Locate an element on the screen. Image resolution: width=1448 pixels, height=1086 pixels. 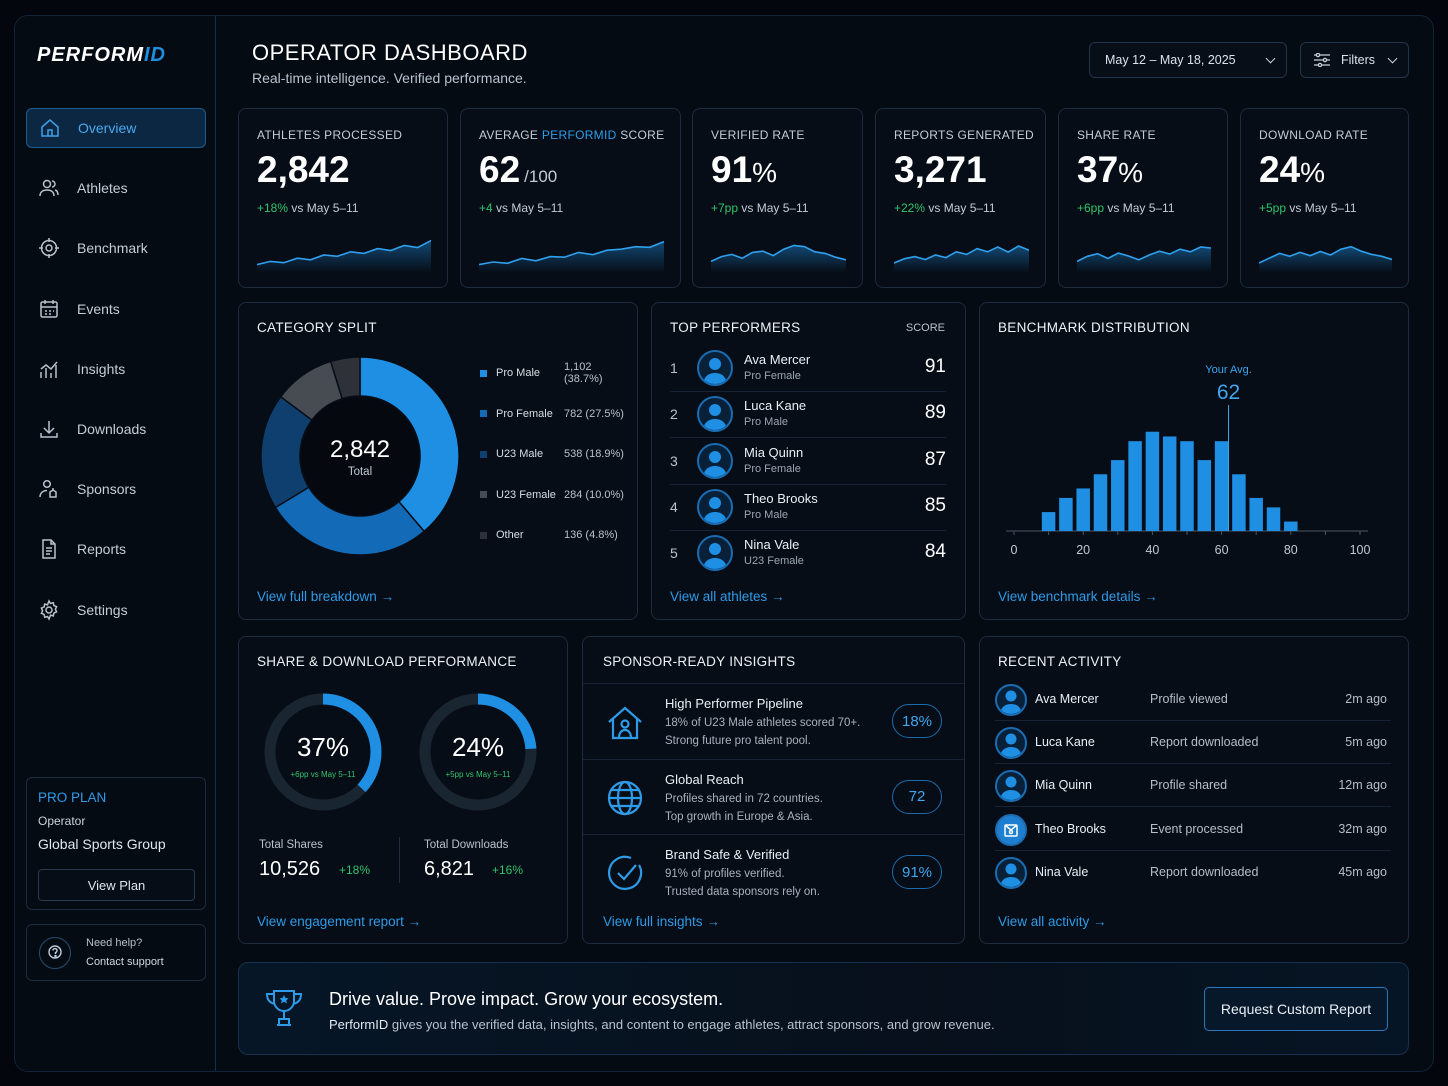
activity-row: Nina Vale Report downloaded 45m ago is located at coordinates (1193, 873).